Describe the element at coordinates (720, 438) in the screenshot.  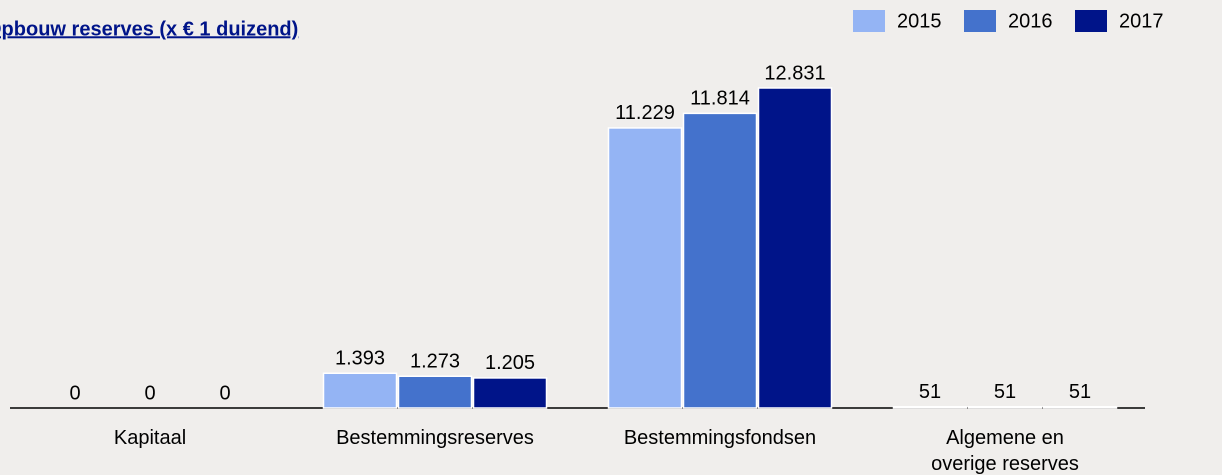
I see `x-tick-label: Bestemmingsfondsen` at that location.